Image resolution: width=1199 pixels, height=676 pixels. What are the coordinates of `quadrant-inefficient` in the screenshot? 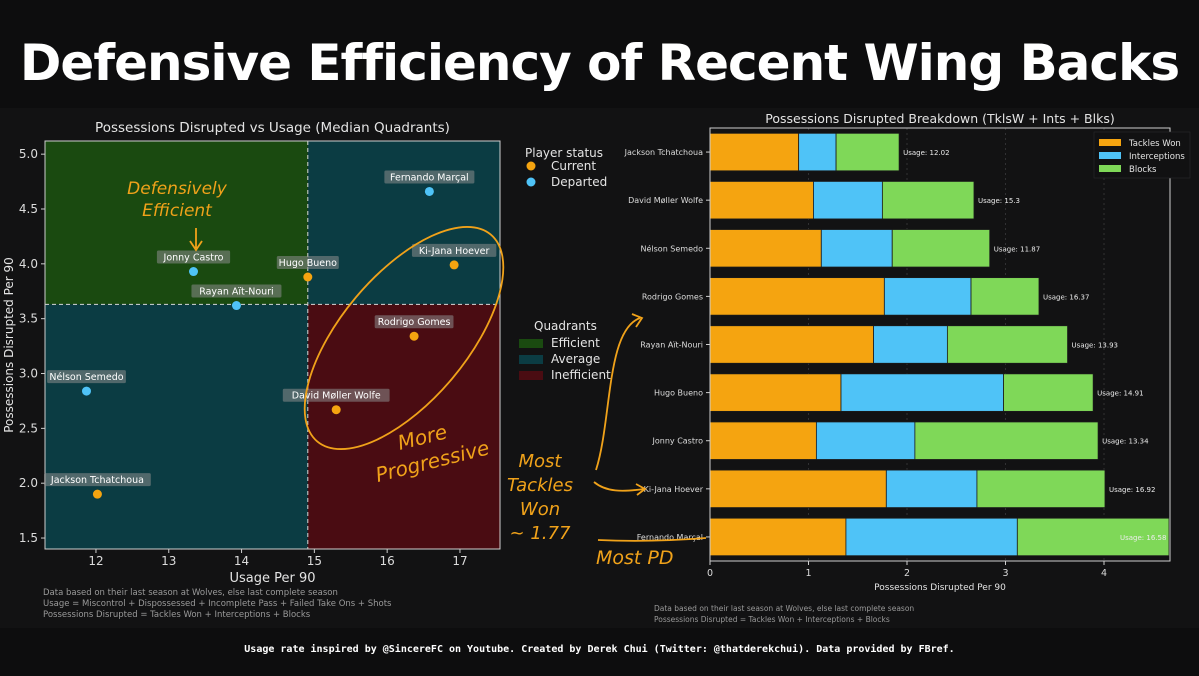 It's located at (403, 426).